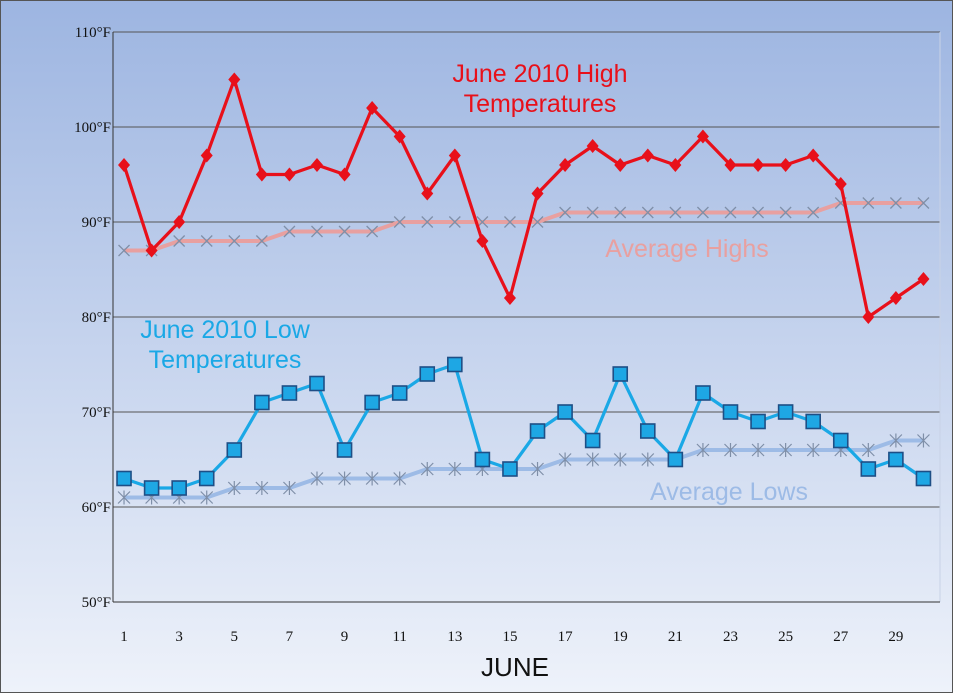 The height and width of the screenshot is (693, 953). I want to click on x-tick-label: 15, so click(509, 637).